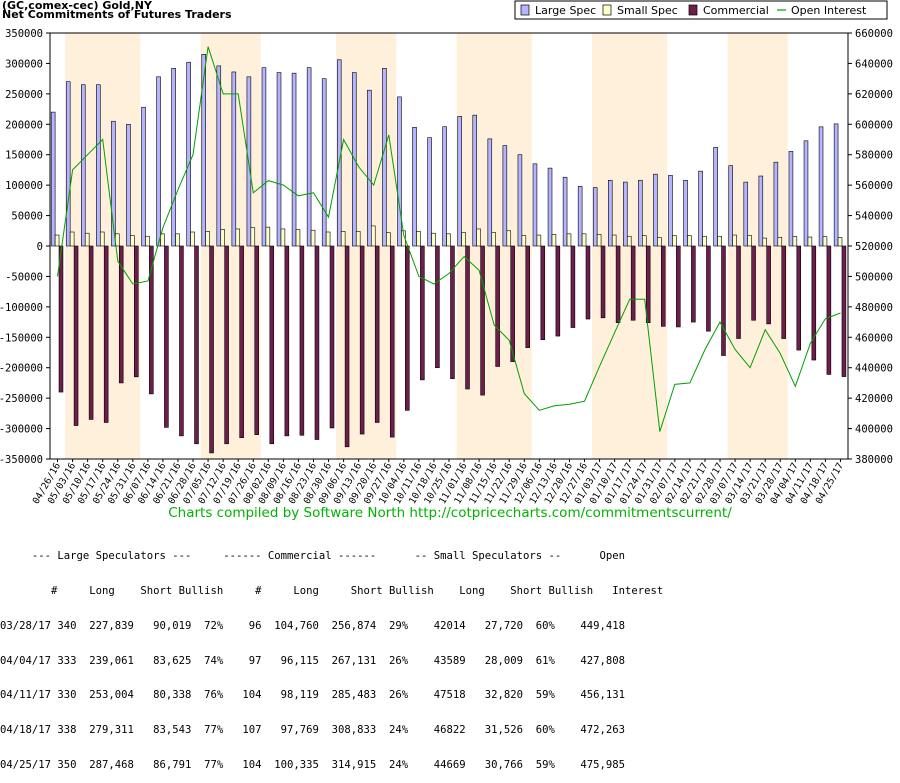  Describe the element at coordinates (874, 125) in the screenshot. I see `right-tick-label: 600000` at that location.